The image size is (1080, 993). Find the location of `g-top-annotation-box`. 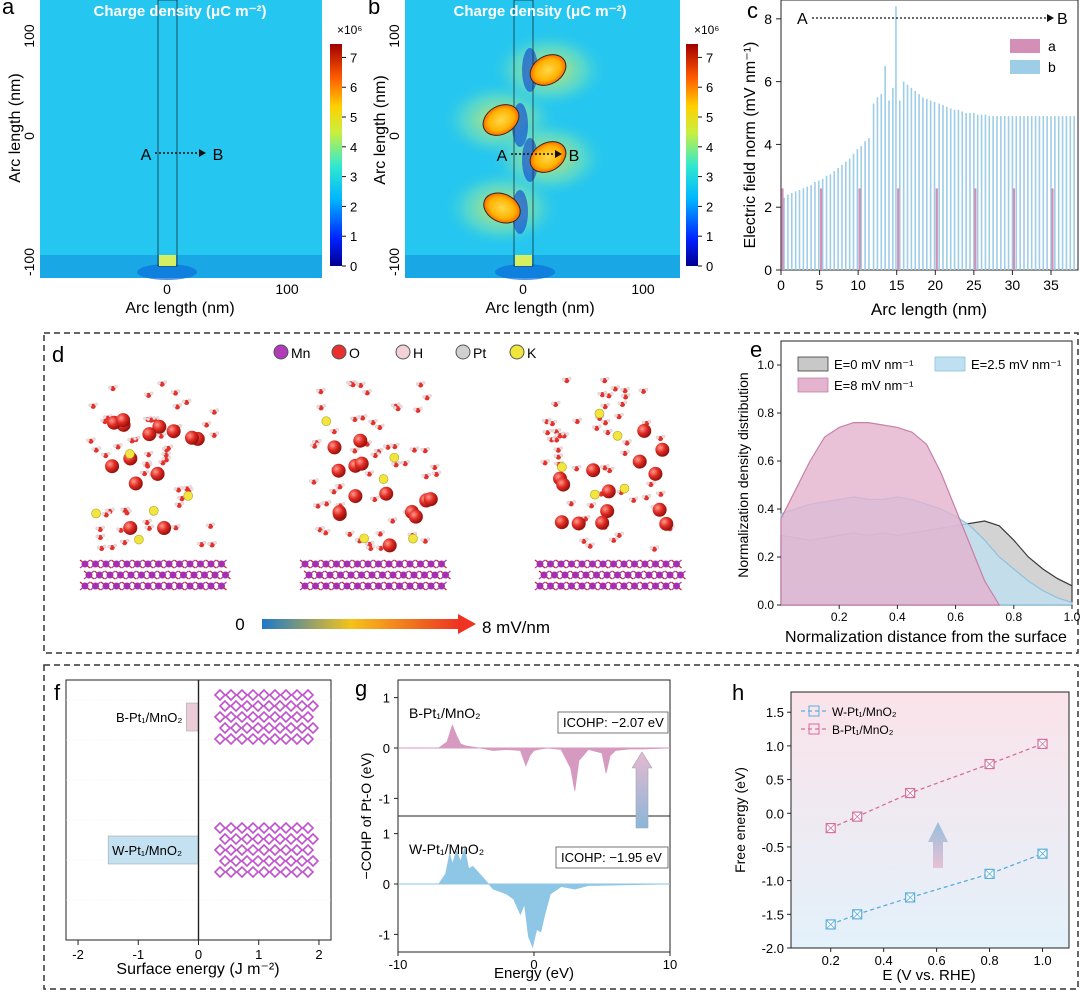

g-top-annotation-box is located at coordinates (613, 722).